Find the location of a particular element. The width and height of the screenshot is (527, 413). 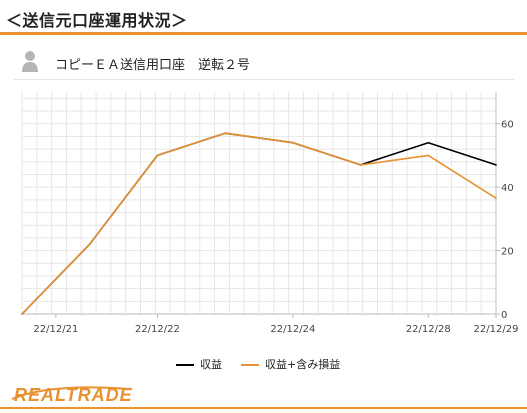

footer-divider is located at coordinates (263, 408).